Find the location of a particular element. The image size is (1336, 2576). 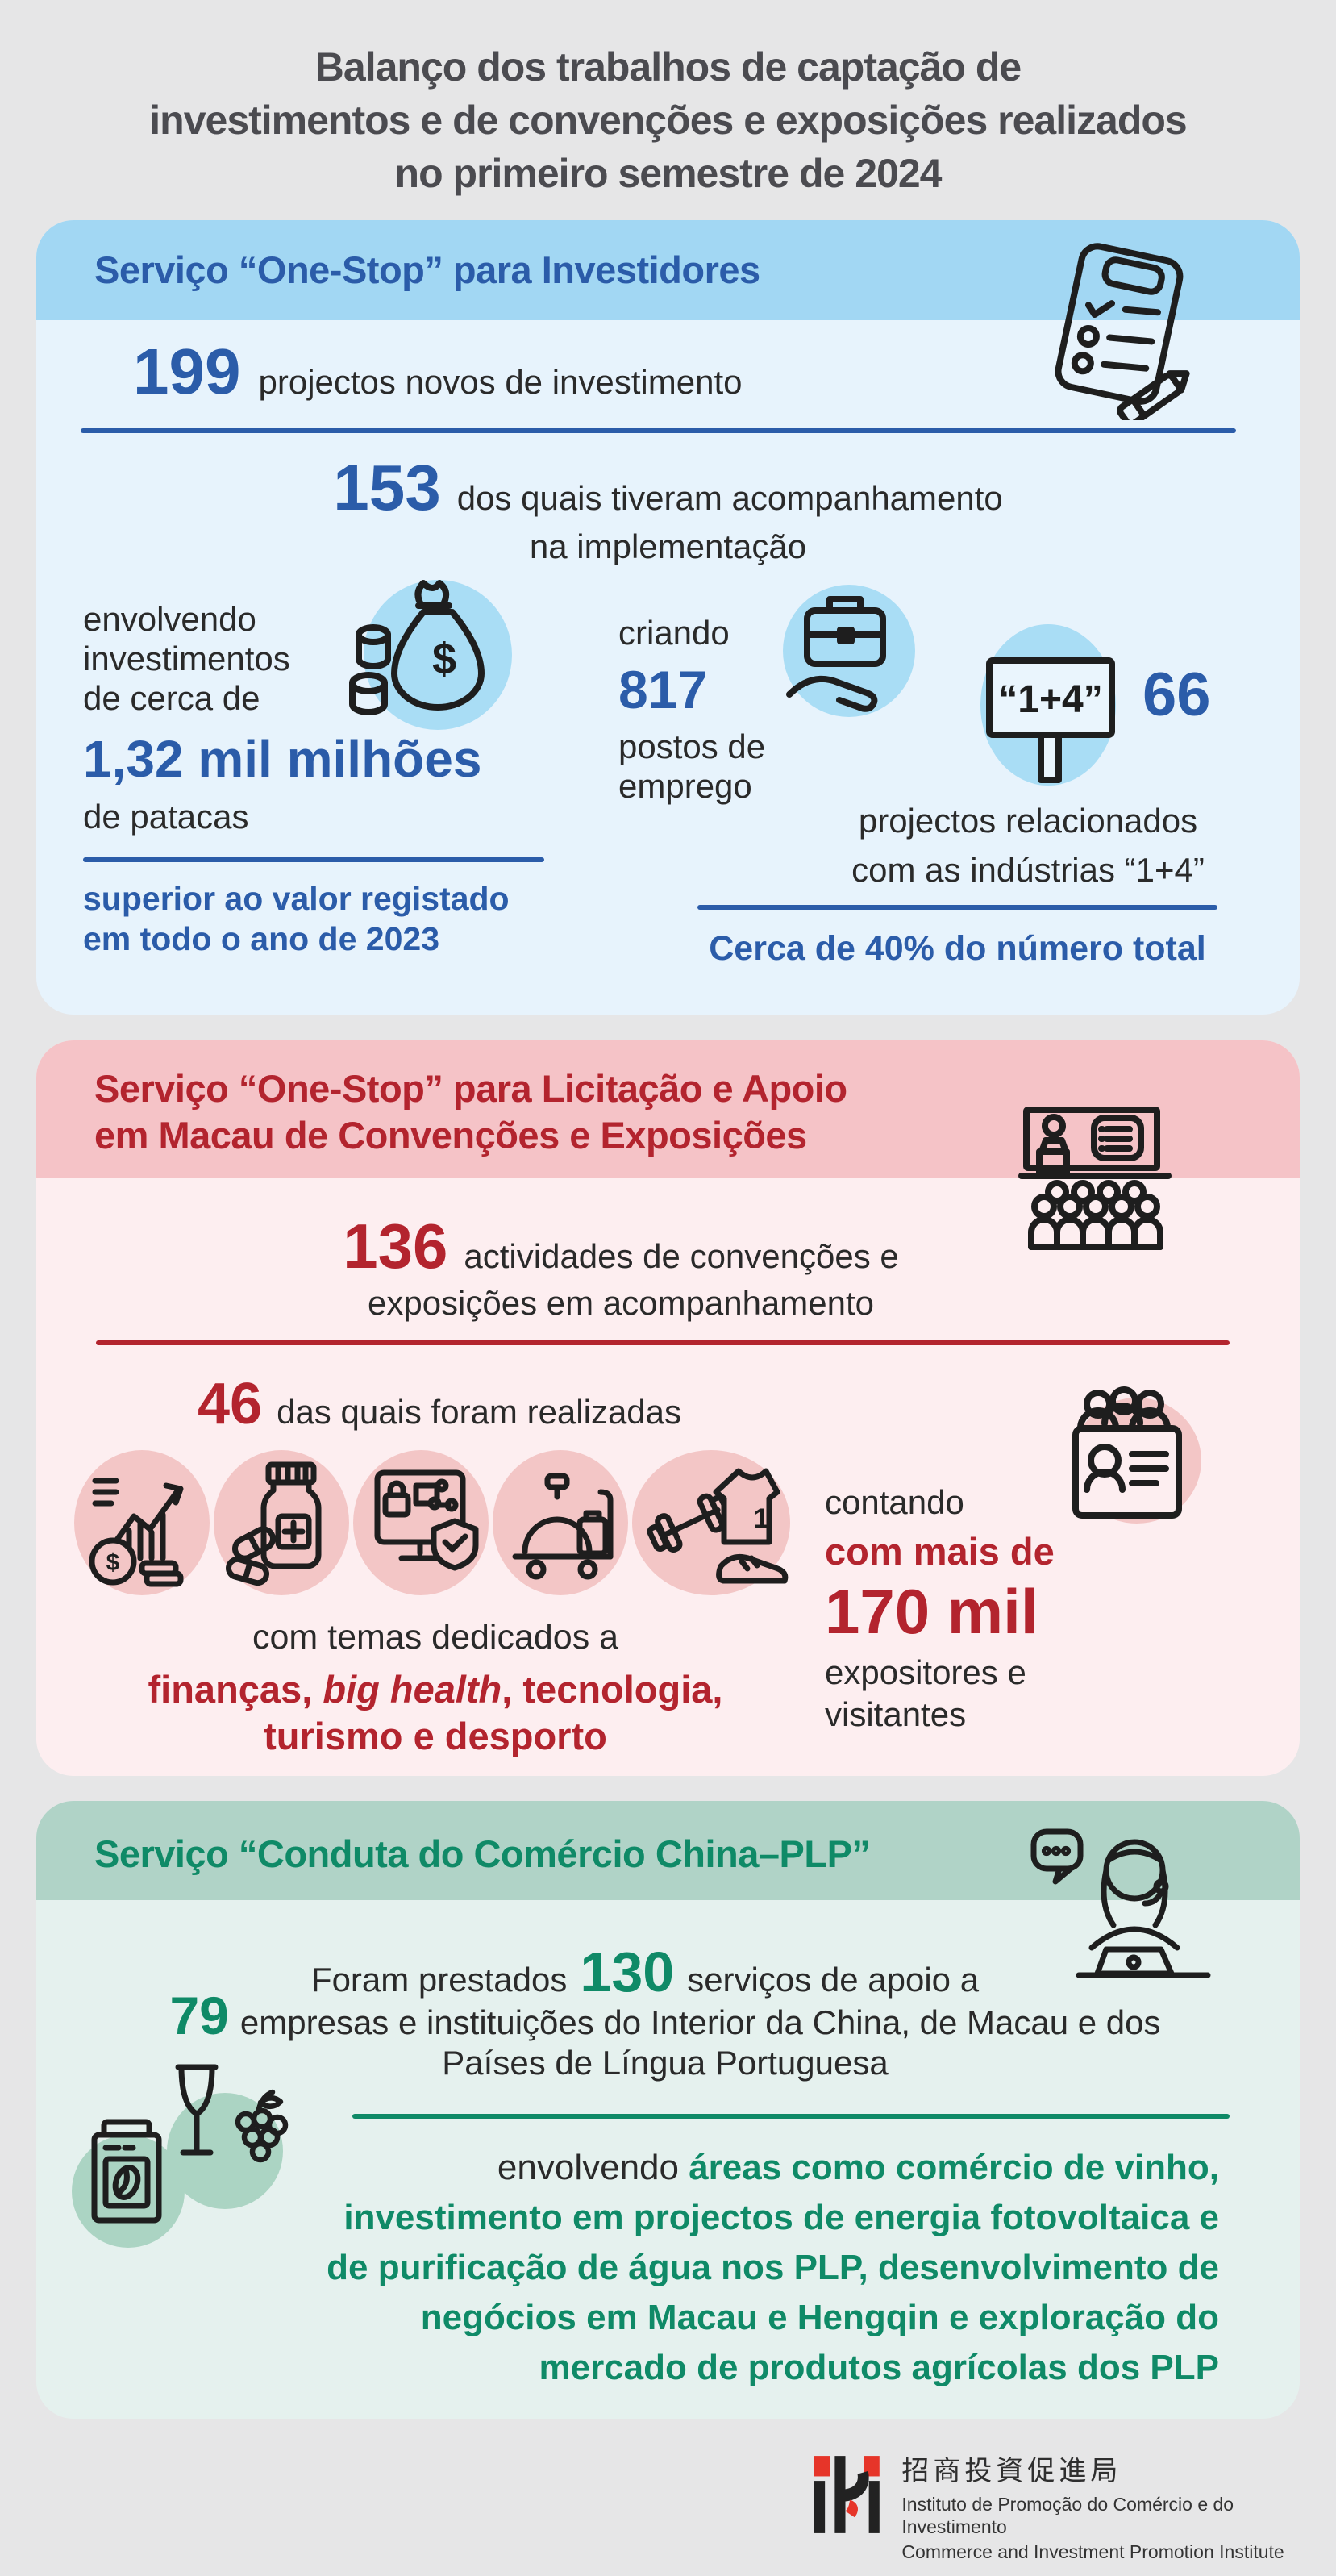

attendance-label-line1: expositores e is located at coordinates (926, 1672).